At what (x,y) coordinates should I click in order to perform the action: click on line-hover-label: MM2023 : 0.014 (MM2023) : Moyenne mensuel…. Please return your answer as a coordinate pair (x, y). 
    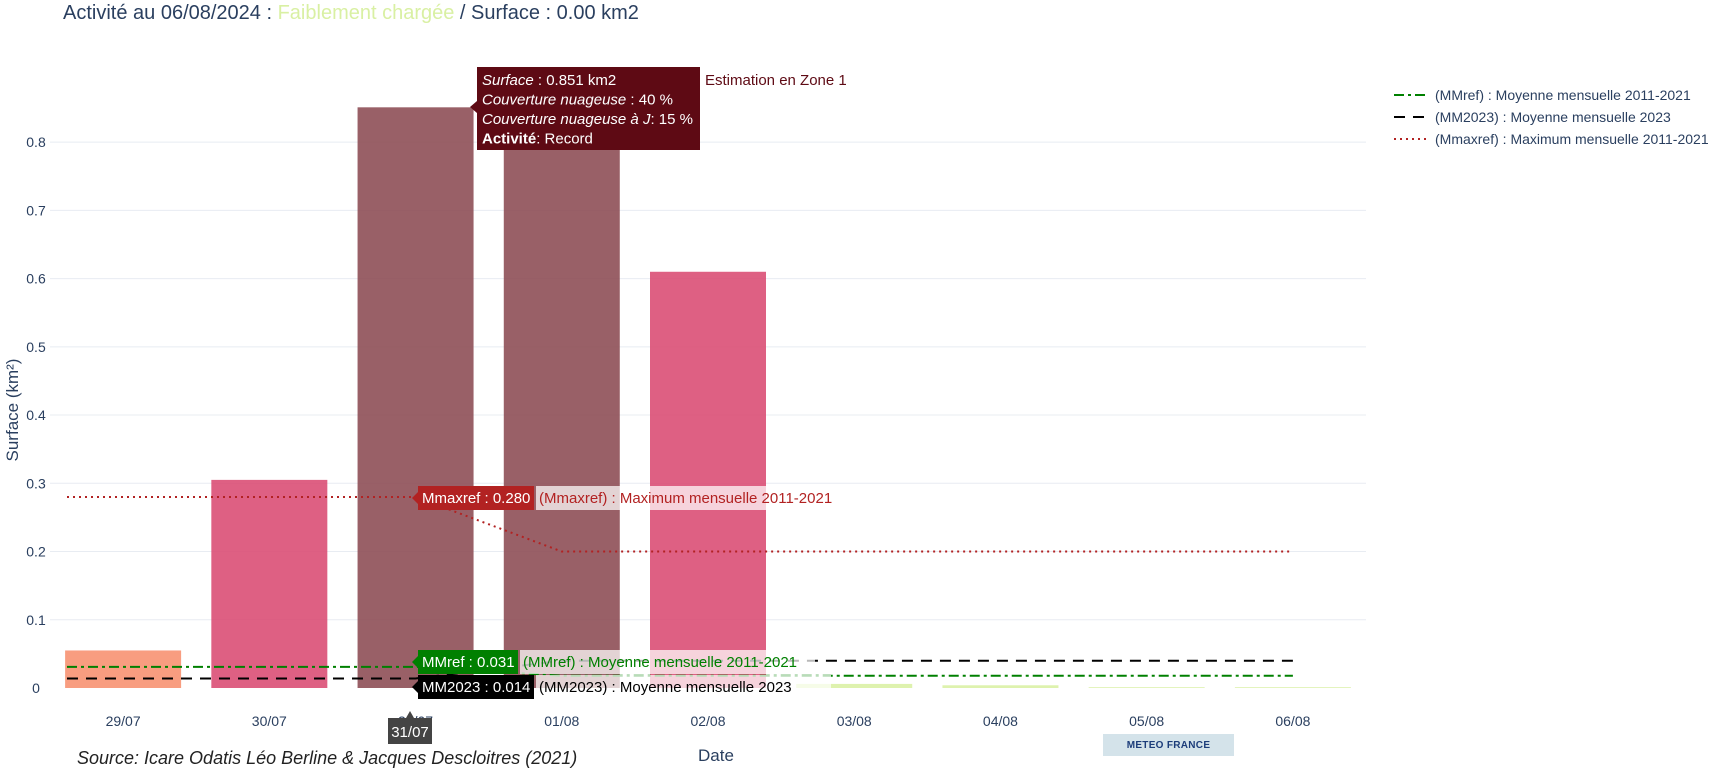
    Looking at the image, I should click on (621, 687).